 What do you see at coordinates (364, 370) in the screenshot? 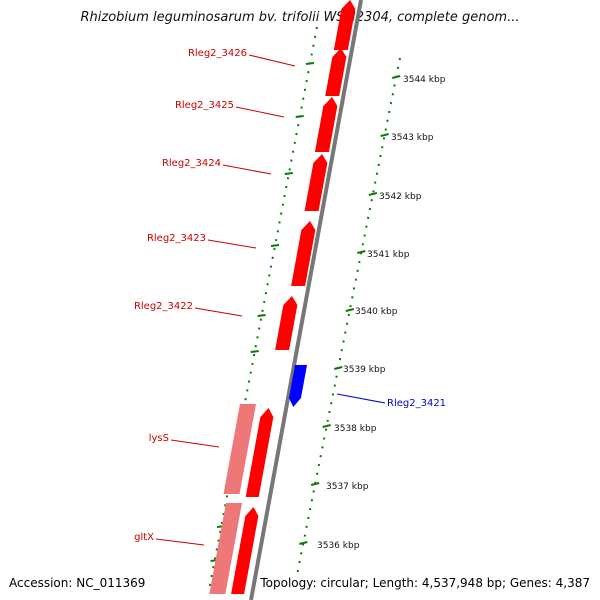
I see `scale-label: 3539 kbp` at bounding box center [364, 370].